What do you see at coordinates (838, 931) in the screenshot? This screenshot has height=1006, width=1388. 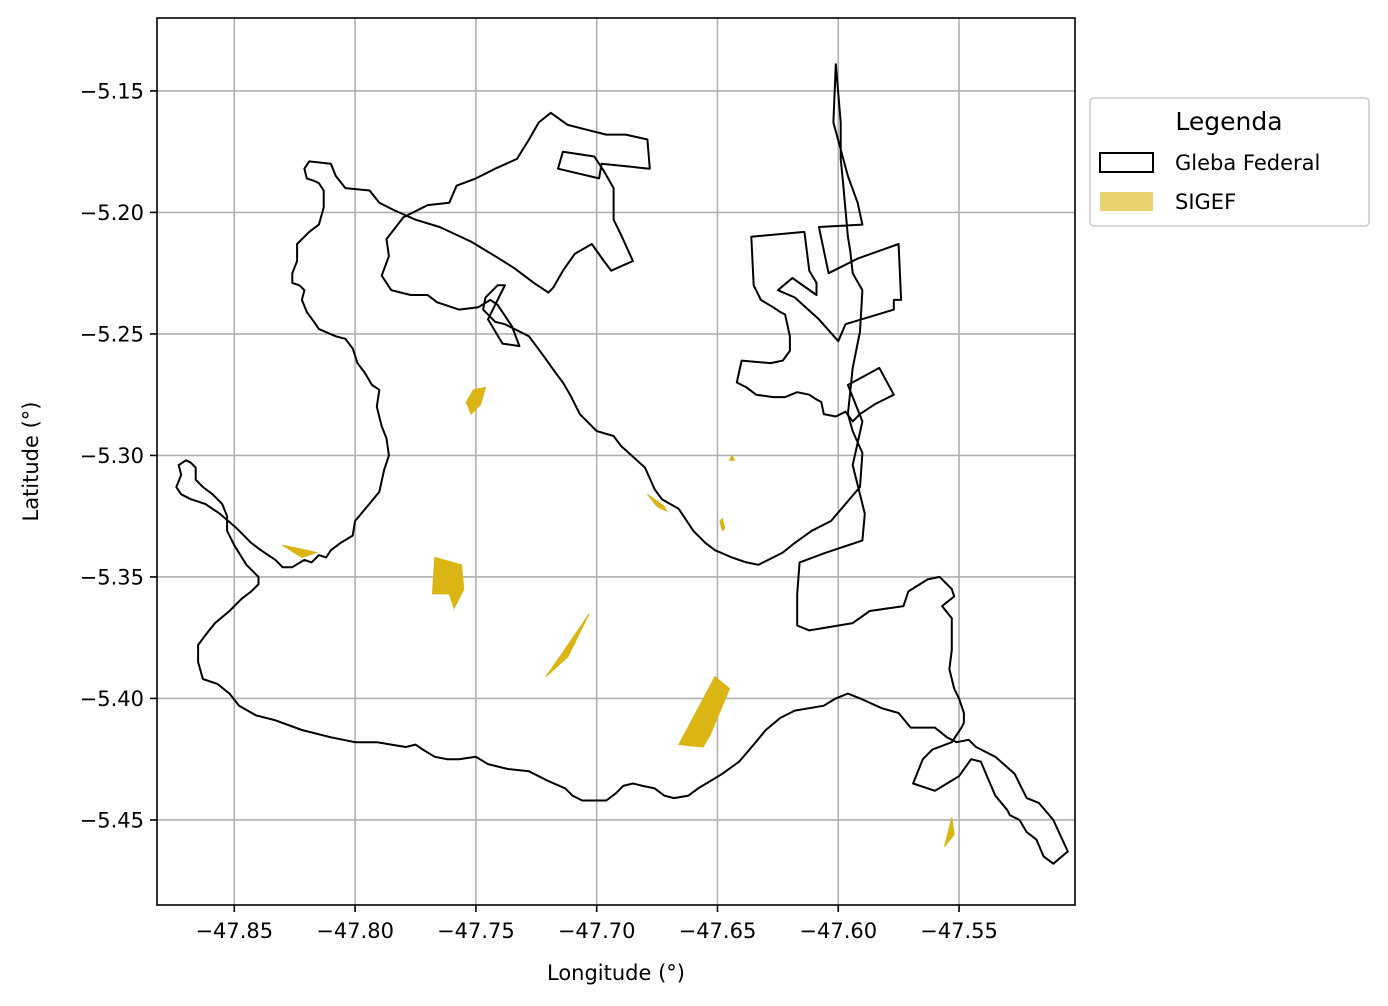 I see `x-tick-label-5: −47.60` at bounding box center [838, 931].